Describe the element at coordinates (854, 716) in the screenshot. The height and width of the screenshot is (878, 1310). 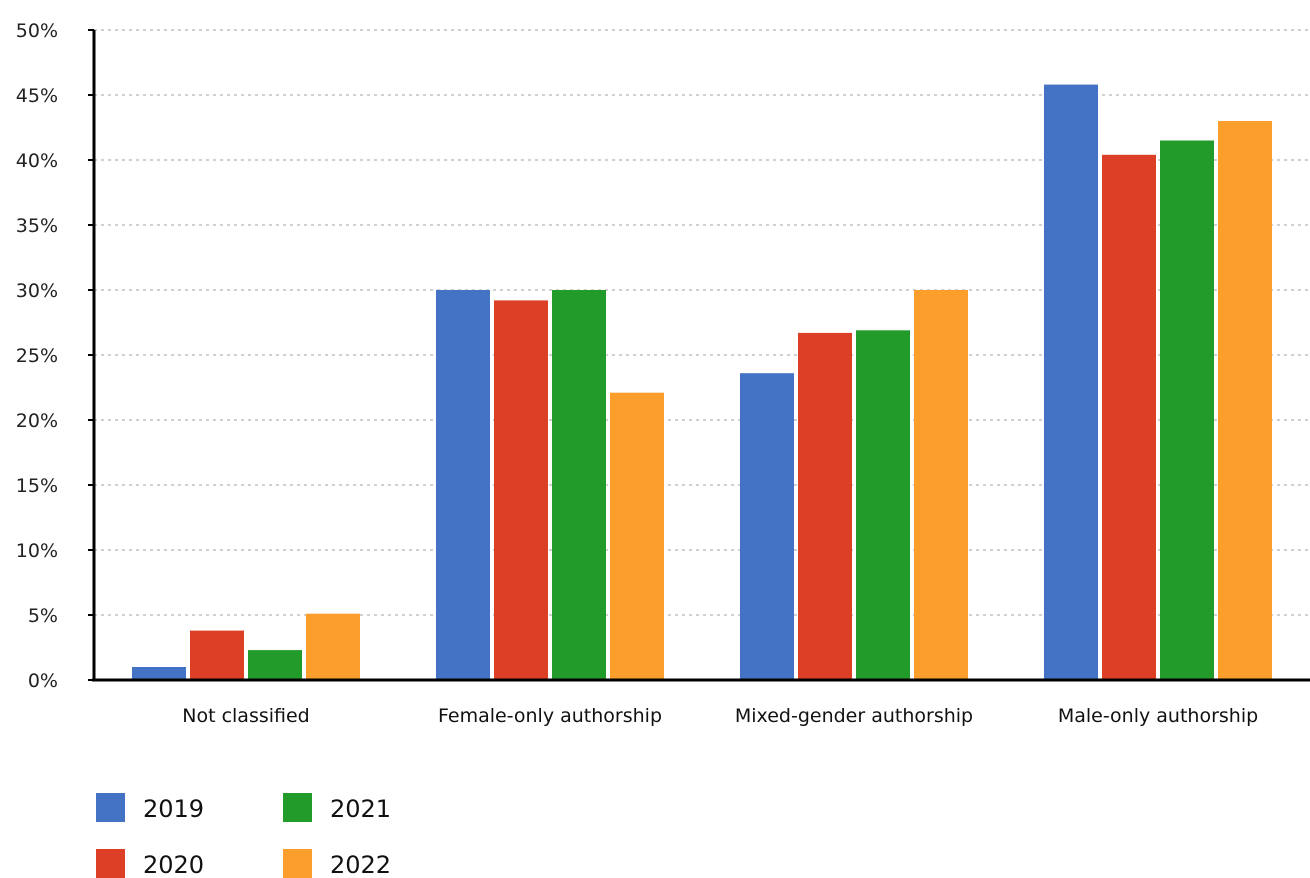
I see `x-tick-label: Mixed-gender authorship` at that location.